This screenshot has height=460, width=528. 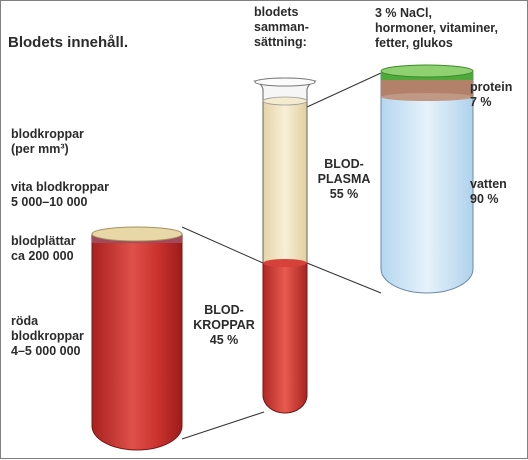 I want to click on composition-tube, so click(x=285, y=245).